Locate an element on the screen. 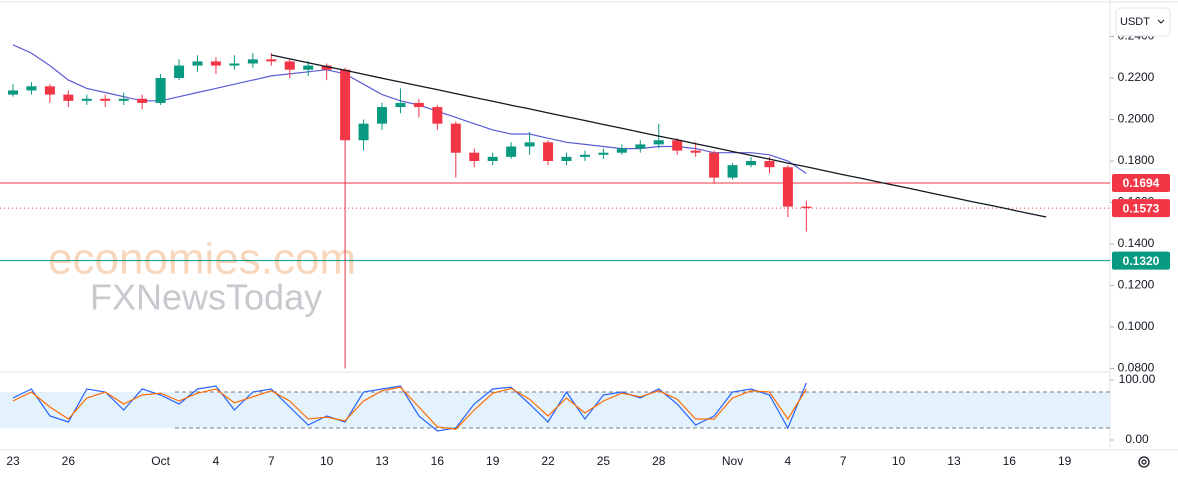  price-tag-label: 0.1694 is located at coordinates (1141, 183).